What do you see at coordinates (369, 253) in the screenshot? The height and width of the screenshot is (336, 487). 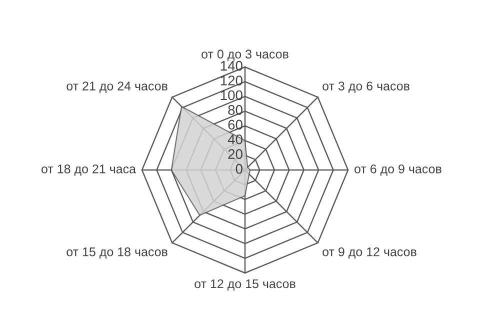 I see `spoke-label: от 9 до 12 часов` at bounding box center [369, 253].